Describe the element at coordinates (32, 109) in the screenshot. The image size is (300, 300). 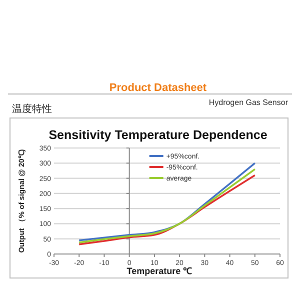
I see `chart-subtitle: 温度特性` at that location.